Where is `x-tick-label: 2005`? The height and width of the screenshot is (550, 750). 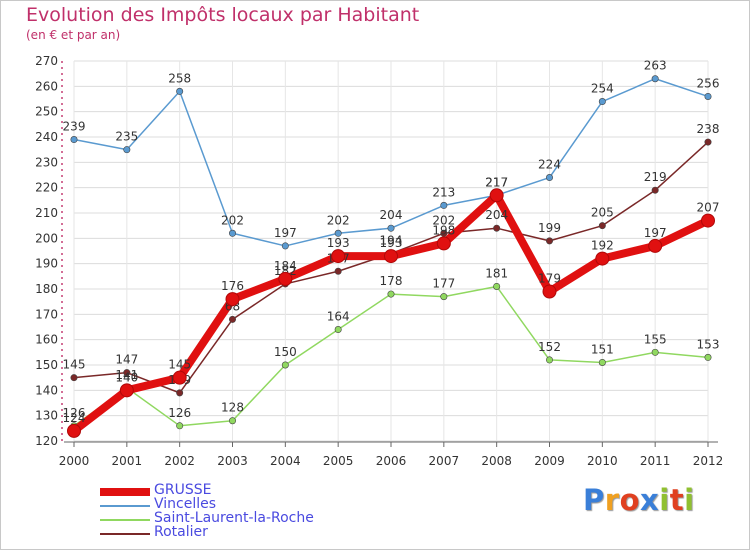 x-tick-label: 2005 is located at coordinates (338, 461).